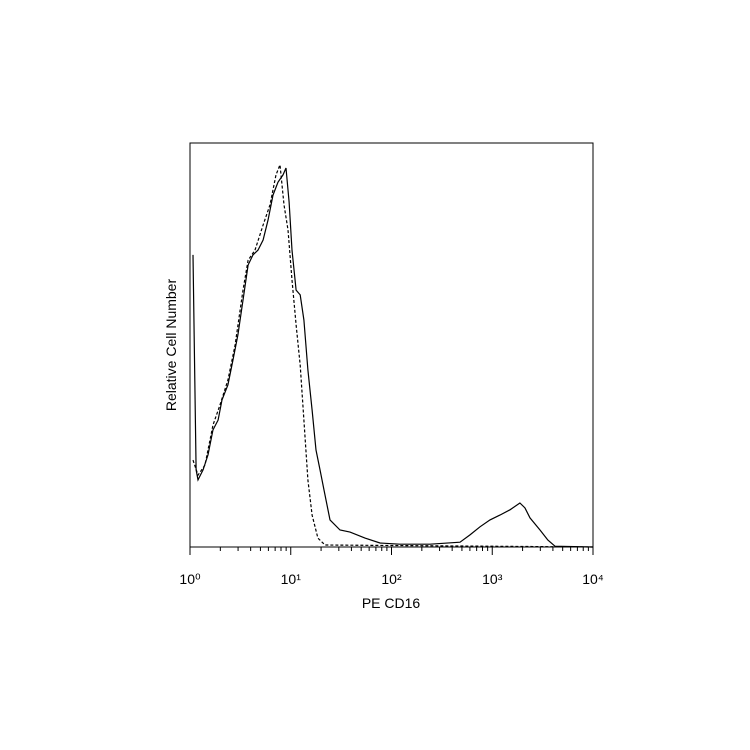  Describe the element at coordinates (190, 579) in the screenshot. I see `x-tick-label: 10⁰` at that location.